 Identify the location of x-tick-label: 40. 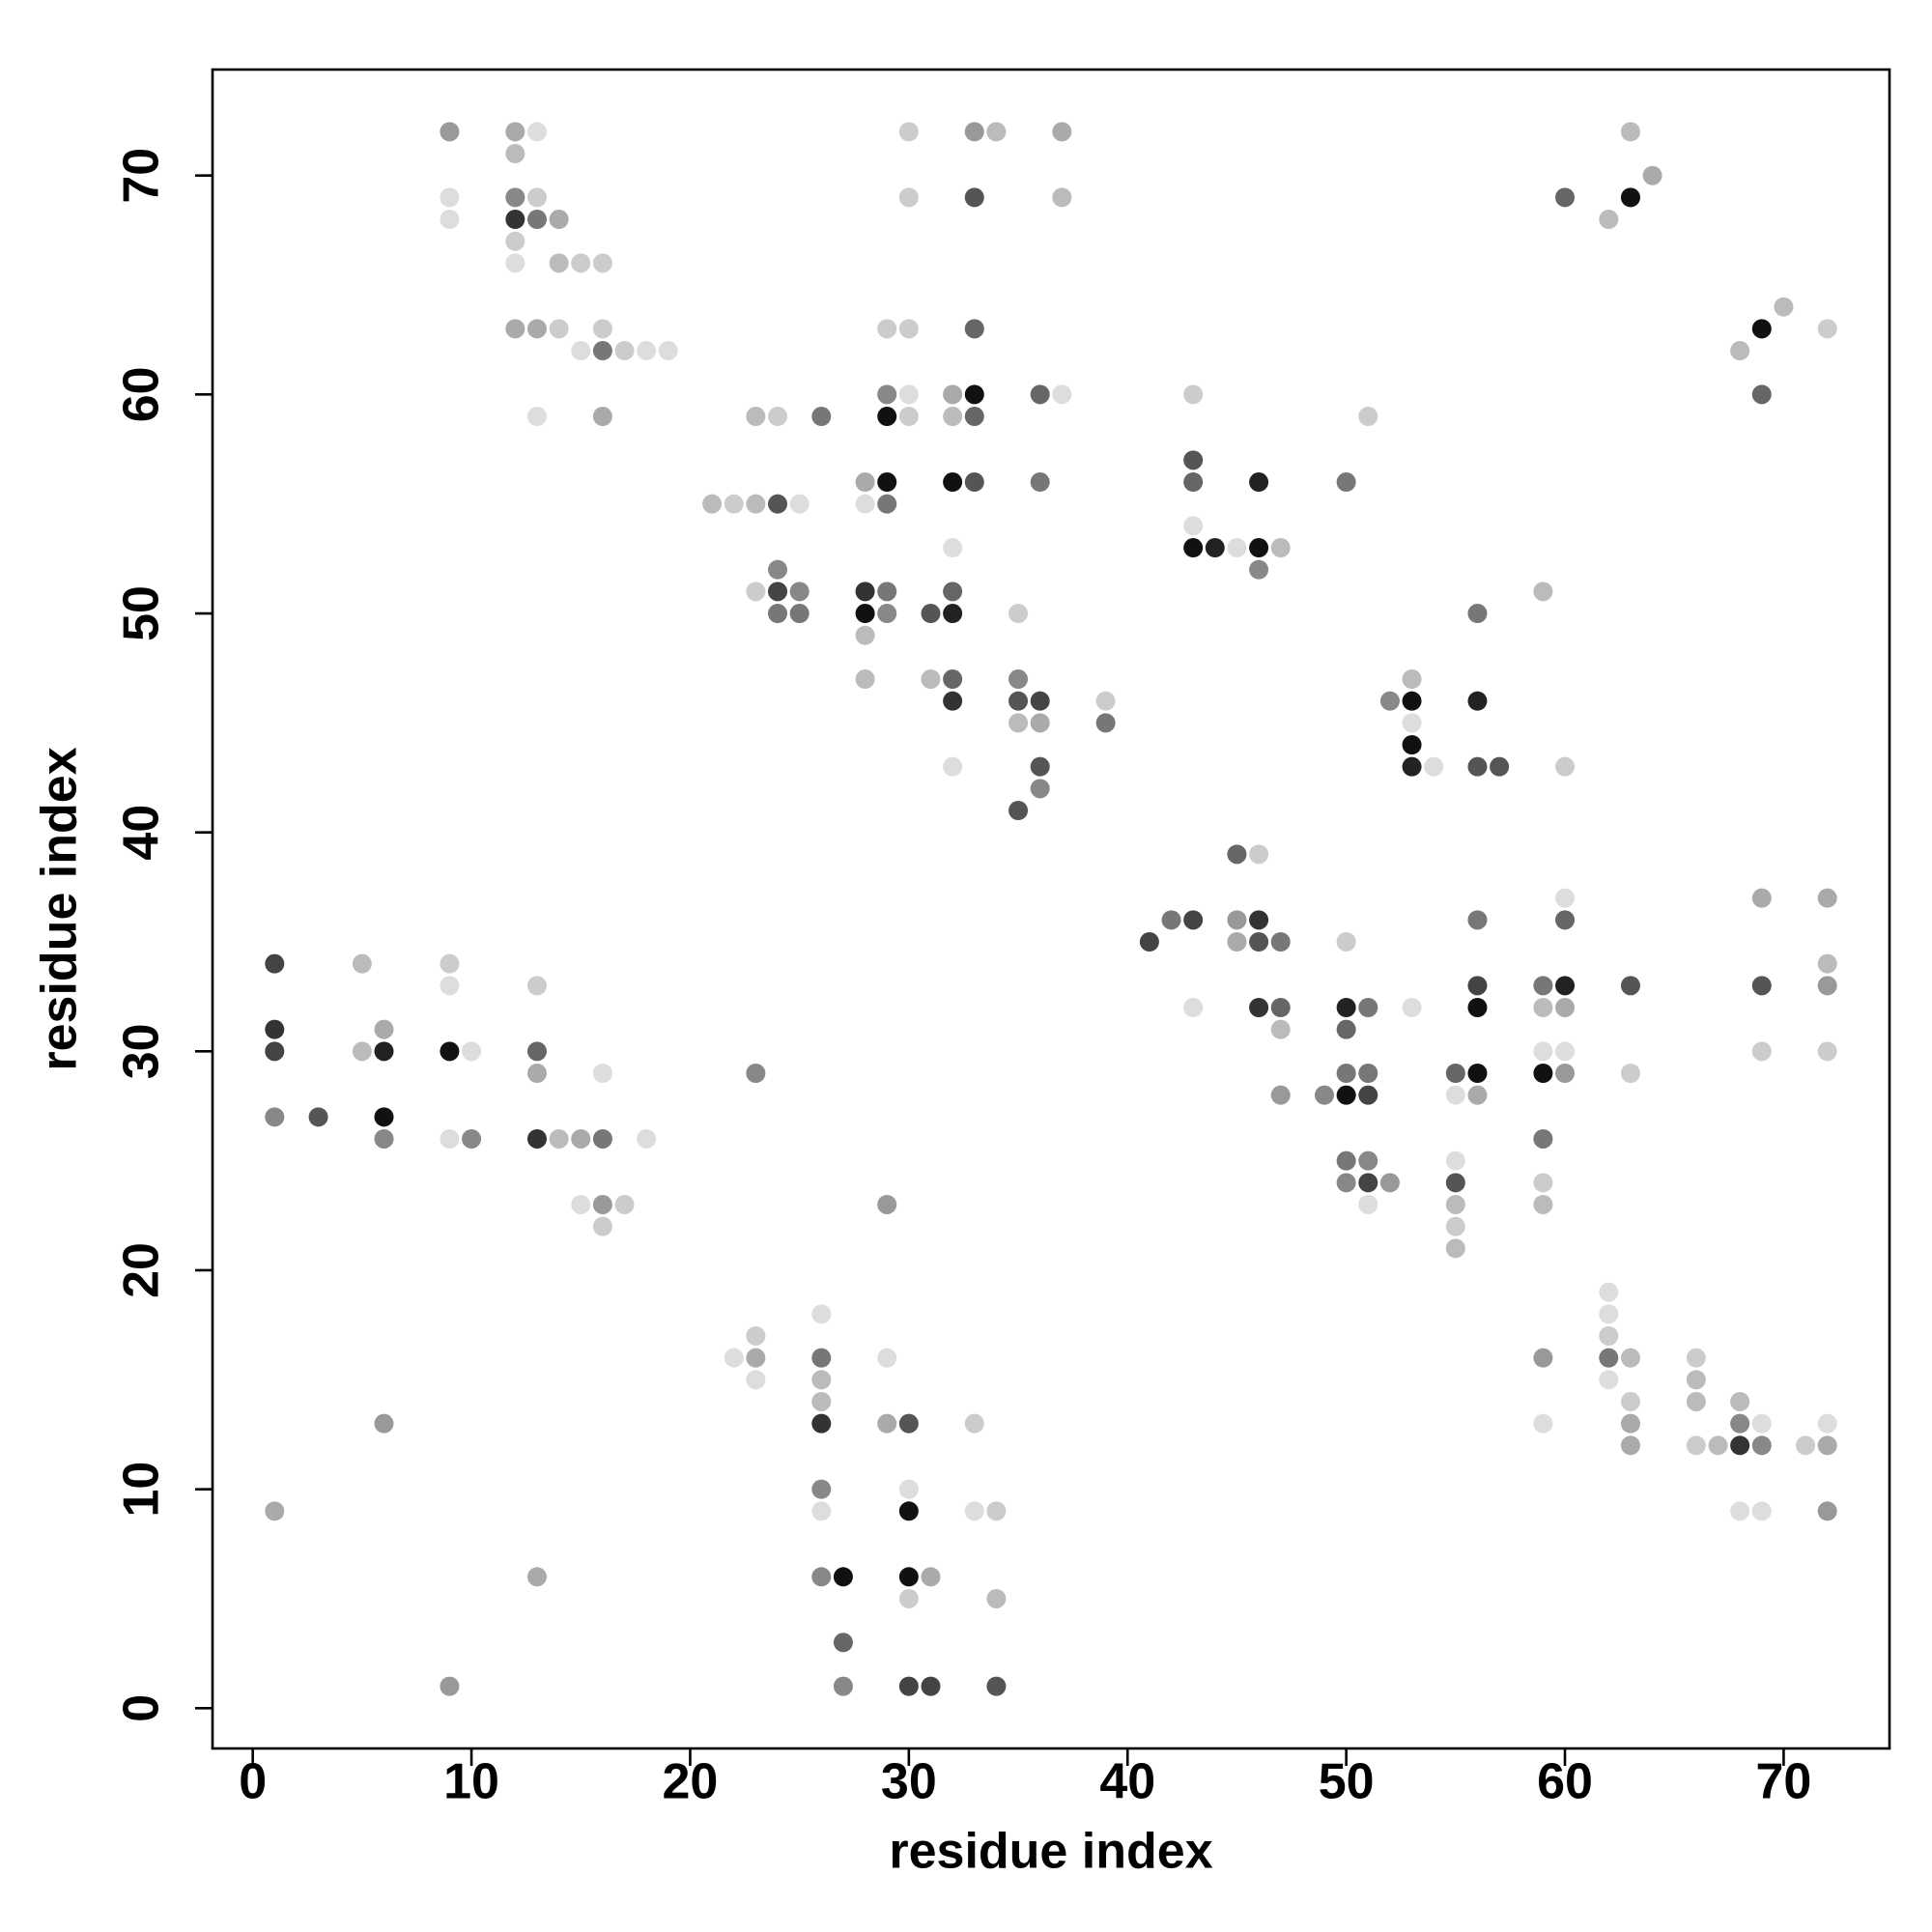
(1127, 1782).